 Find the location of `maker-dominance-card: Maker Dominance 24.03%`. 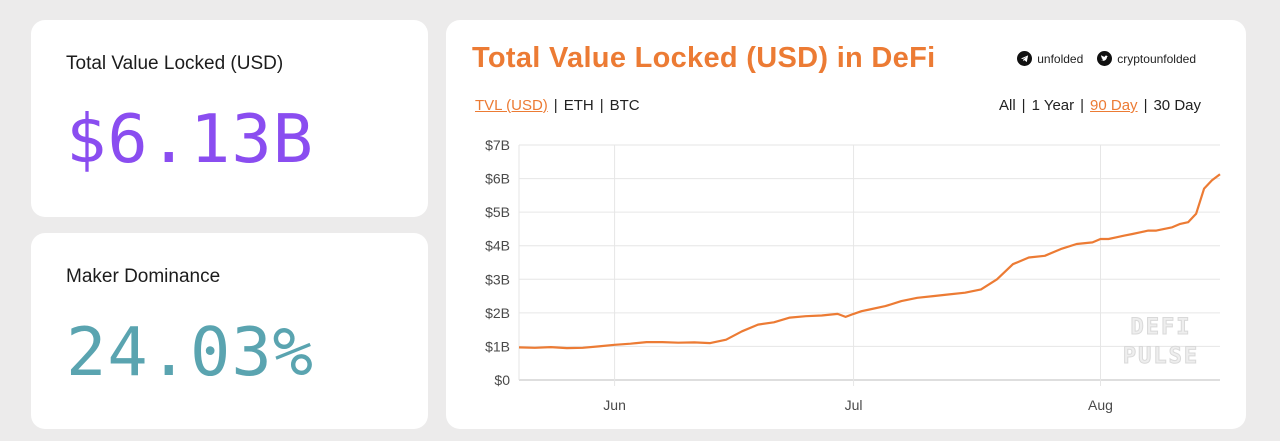

maker-dominance-card: Maker Dominance 24.03% is located at coordinates (229, 331).